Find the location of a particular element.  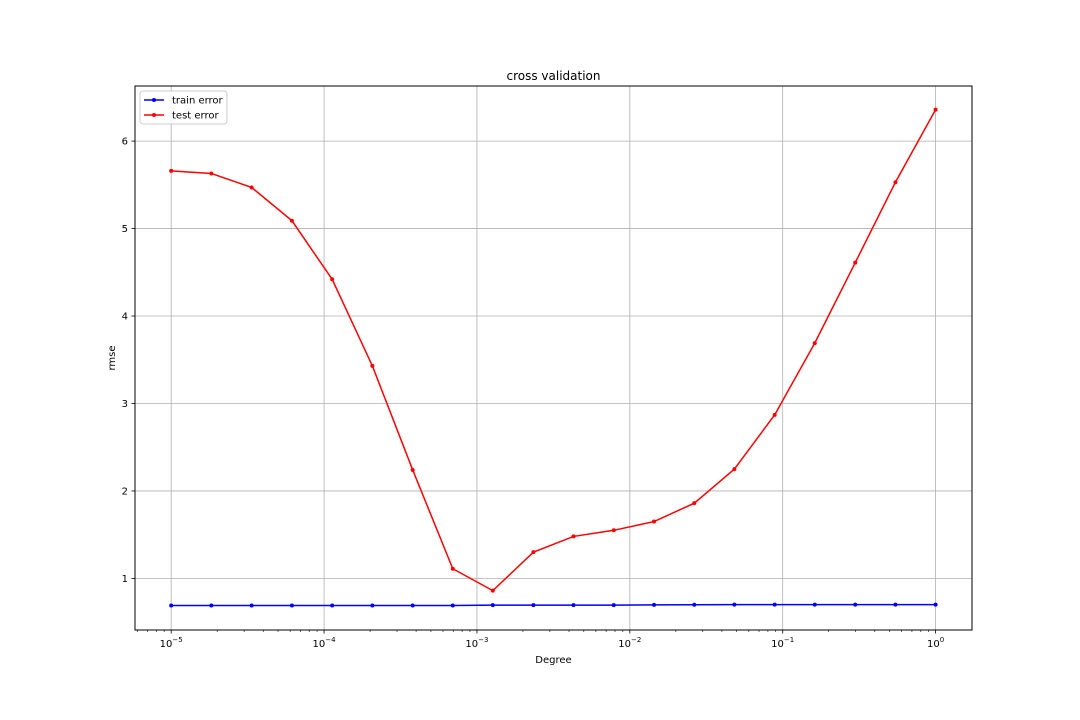

x-tick-label: 10⁻³ is located at coordinates (476, 643).